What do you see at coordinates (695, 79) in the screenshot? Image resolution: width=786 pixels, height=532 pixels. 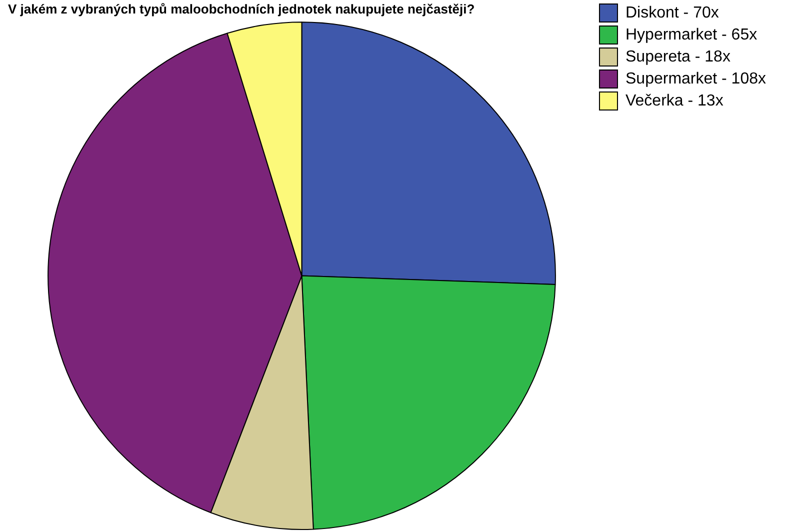 I see `legend-label: Supermarket - 108x` at bounding box center [695, 79].